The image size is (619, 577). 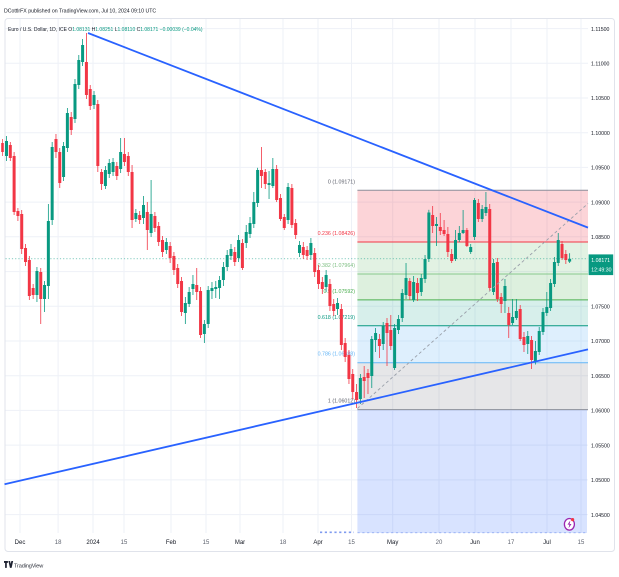 I want to click on svg-text: 1.05000, so click(x=600, y=481).